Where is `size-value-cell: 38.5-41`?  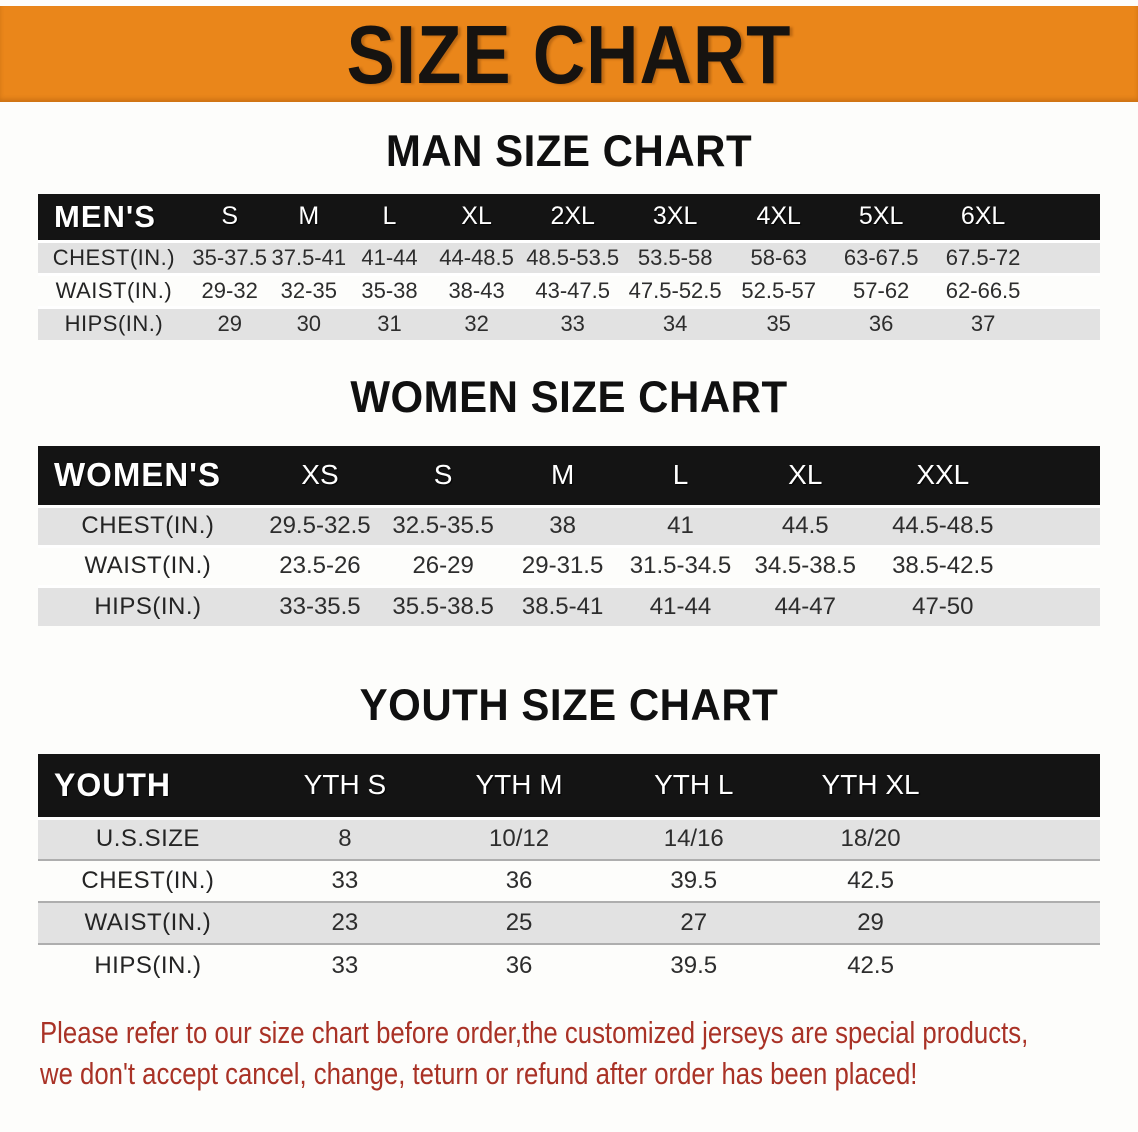 size-value-cell: 38.5-41 is located at coordinates (563, 605).